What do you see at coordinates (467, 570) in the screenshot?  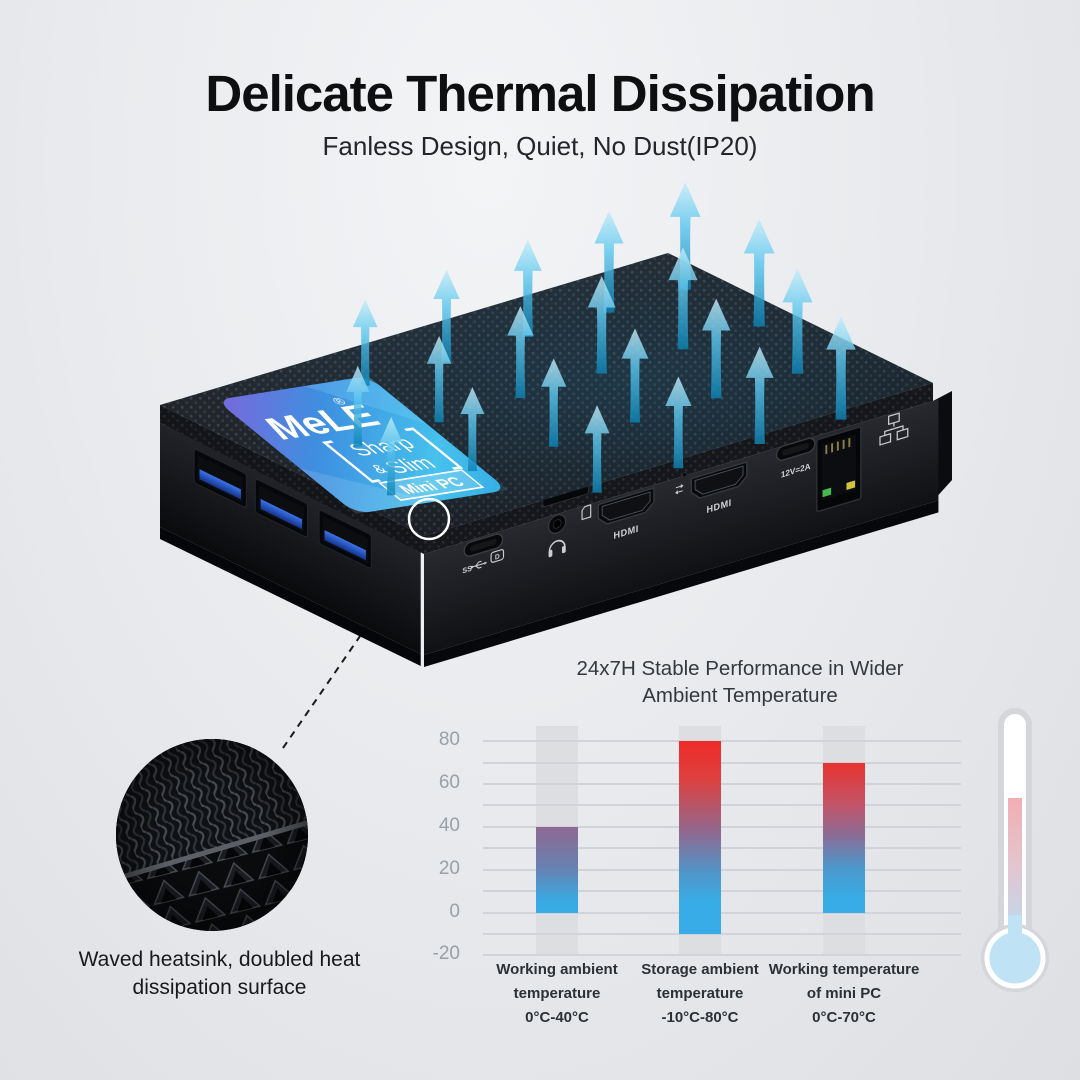 I see `usb-ss-label: SS` at bounding box center [467, 570].